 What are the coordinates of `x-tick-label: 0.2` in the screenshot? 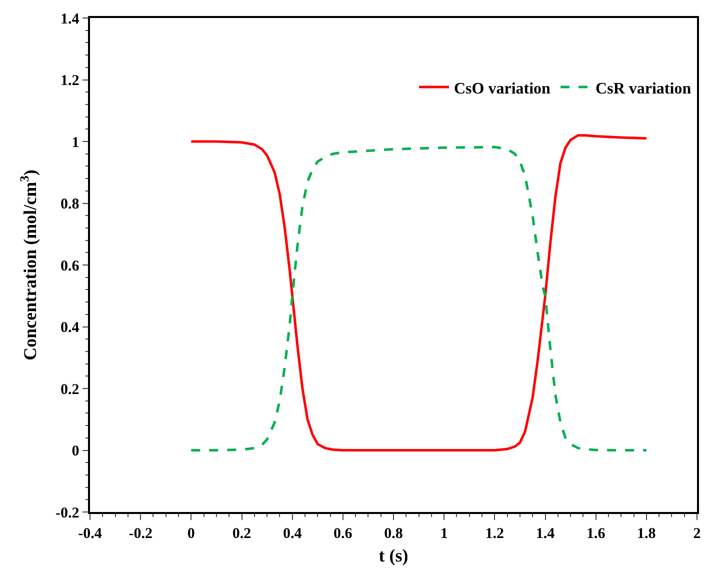 It's located at (242, 534).